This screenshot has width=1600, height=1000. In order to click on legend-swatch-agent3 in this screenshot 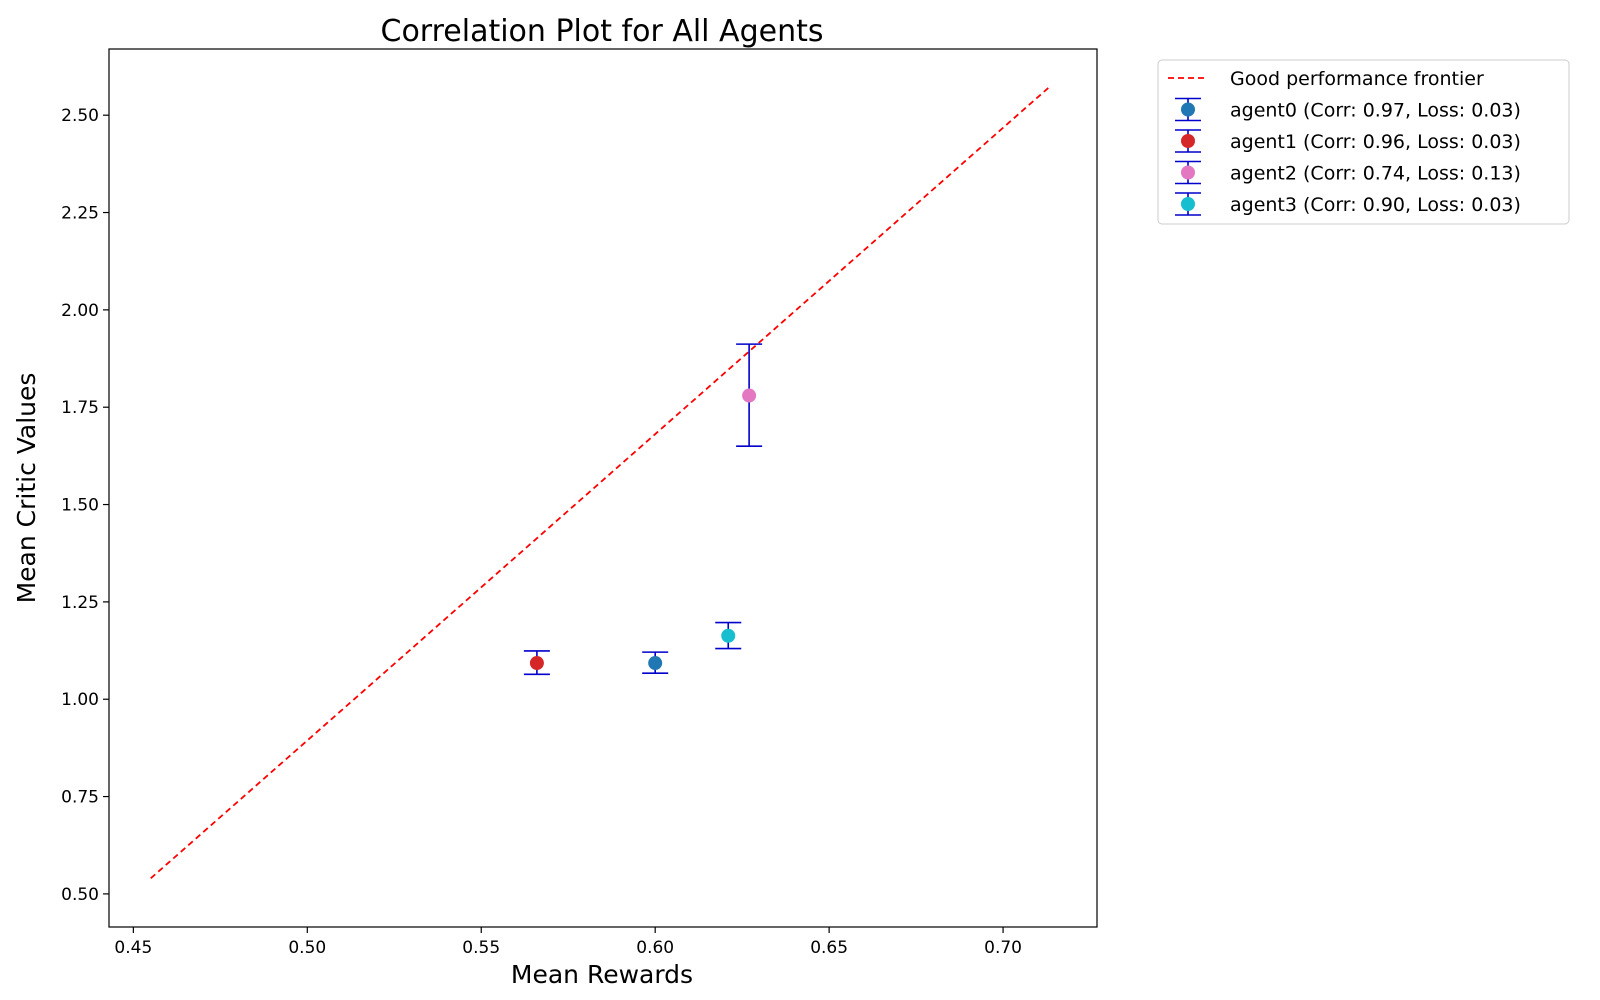, I will do `click(1188, 204)`.